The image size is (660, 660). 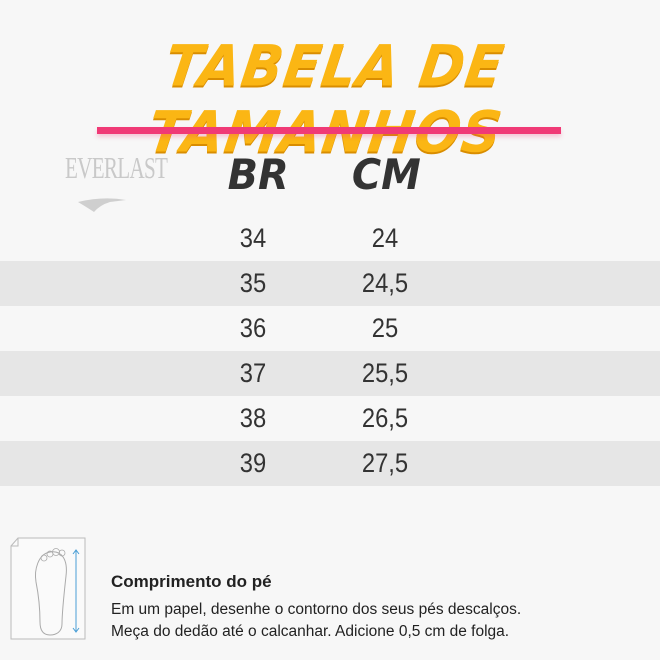 What do you see at coordinates (330, 328) in the screenshot?
I see `table-row: 36 25` at bounding box center [330, 328].